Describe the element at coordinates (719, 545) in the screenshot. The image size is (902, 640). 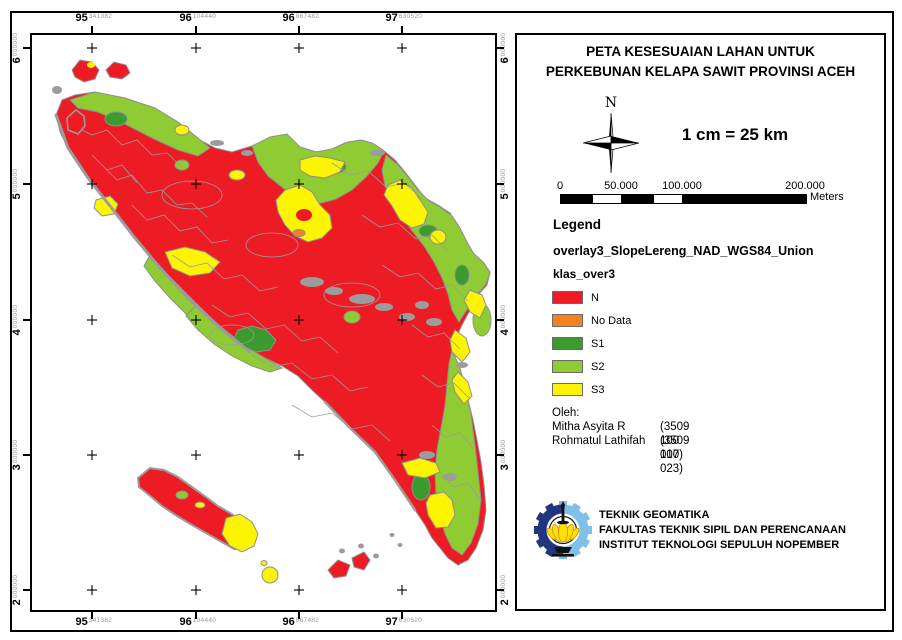
I see `institution-line: INSTITUT TEKNOLOGI SEPULUH NOPEMBER` at that location.